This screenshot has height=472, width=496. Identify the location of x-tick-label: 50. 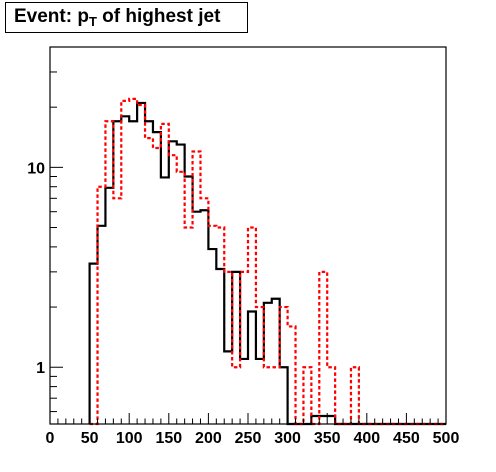
(90, 438).